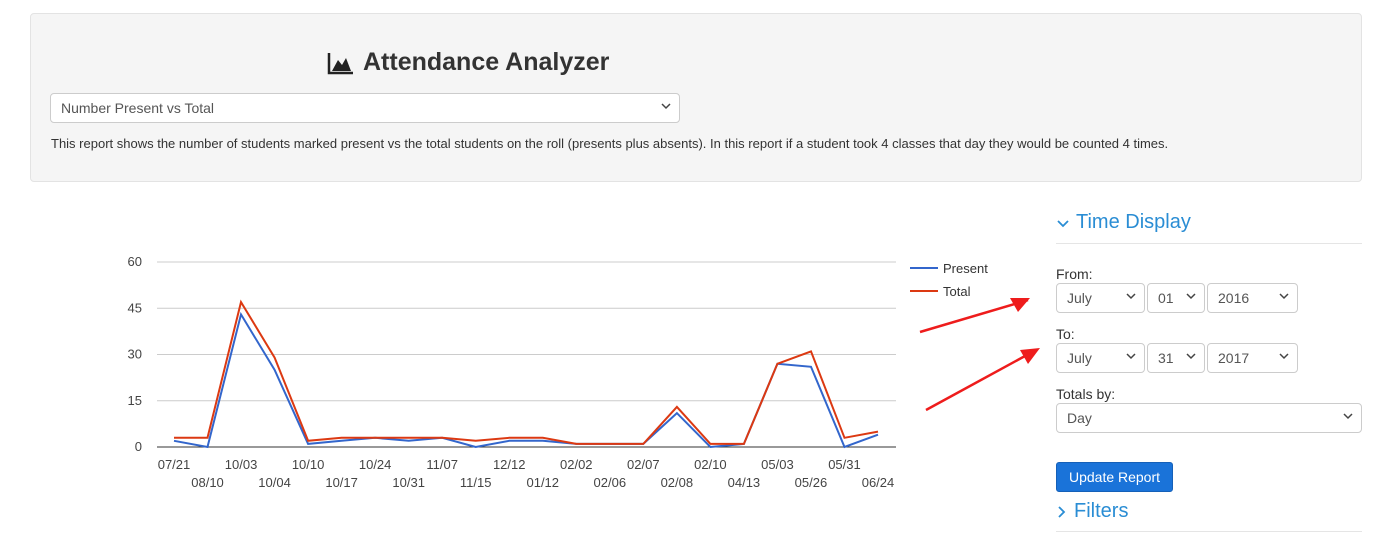  What do you see at coordinates (1209, 418) in the screenshot?
I see `totals-by-select: Day` at bounding box center [1209, 418].